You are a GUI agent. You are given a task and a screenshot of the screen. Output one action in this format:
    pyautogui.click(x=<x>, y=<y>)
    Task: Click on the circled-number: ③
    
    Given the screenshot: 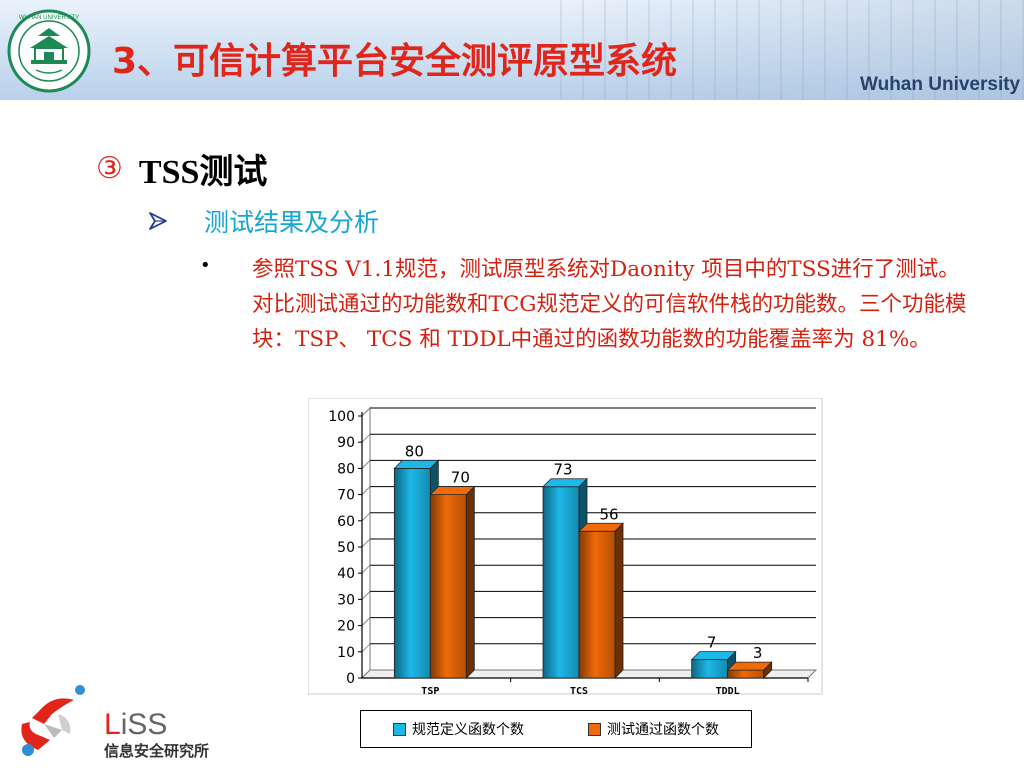 What is the action you would take?
    pyautogui.click(x=109, y=168)
    